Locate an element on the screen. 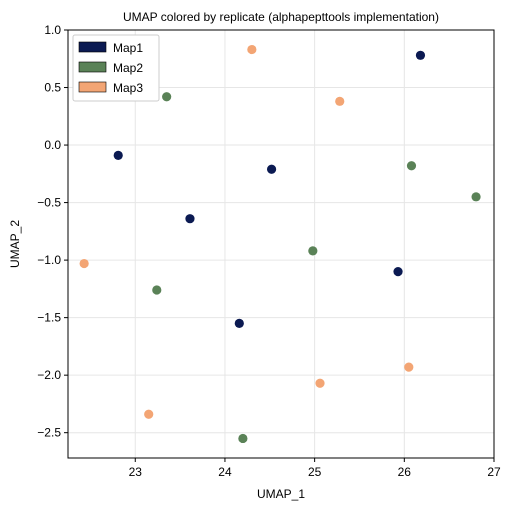 The width and height of the screenshot is (511, 511). x-tick-label: 23 is located at coordinates (136, 472).